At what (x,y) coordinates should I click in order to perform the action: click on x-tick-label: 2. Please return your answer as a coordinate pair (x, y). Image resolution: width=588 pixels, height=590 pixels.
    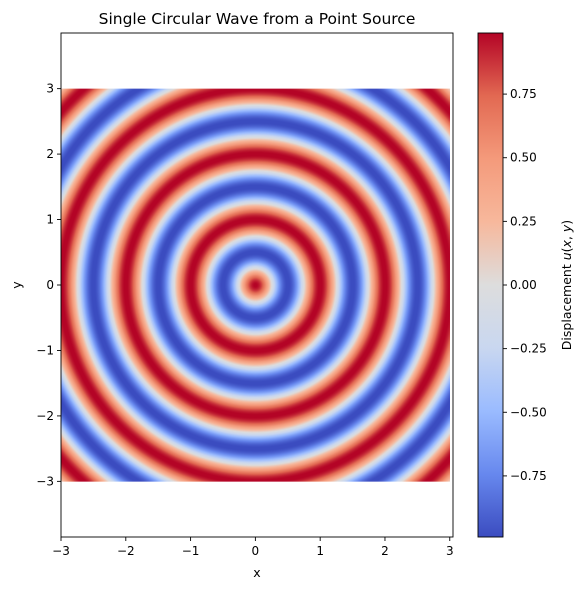
    Looking at the image, I should click on (385, 551).